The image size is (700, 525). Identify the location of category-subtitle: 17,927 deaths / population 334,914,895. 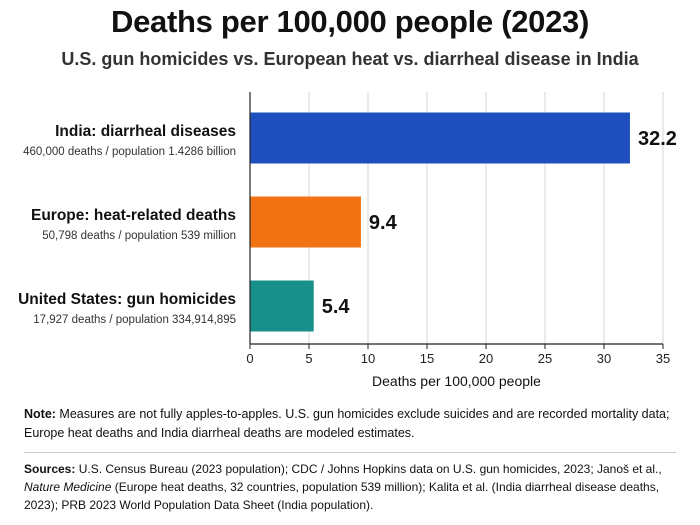
(134, 320).